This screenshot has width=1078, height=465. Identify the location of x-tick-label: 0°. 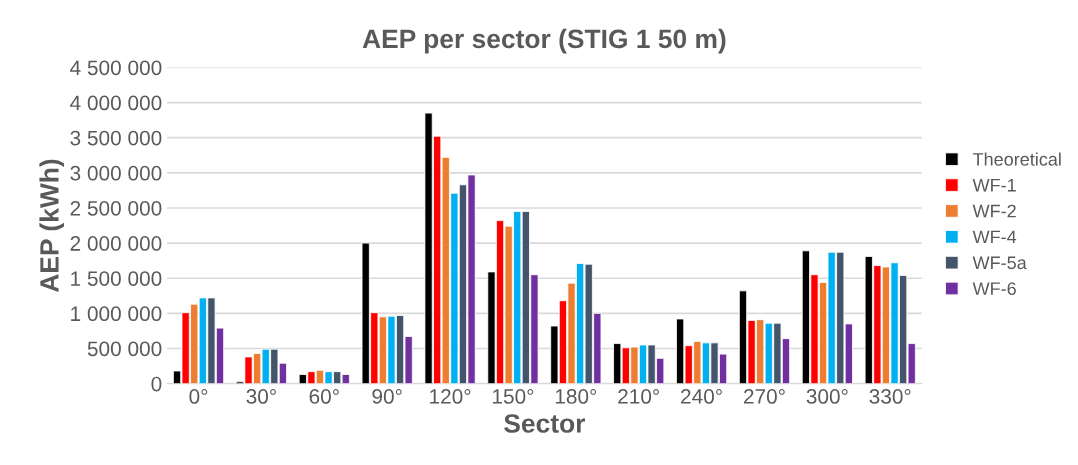
(198, 396).